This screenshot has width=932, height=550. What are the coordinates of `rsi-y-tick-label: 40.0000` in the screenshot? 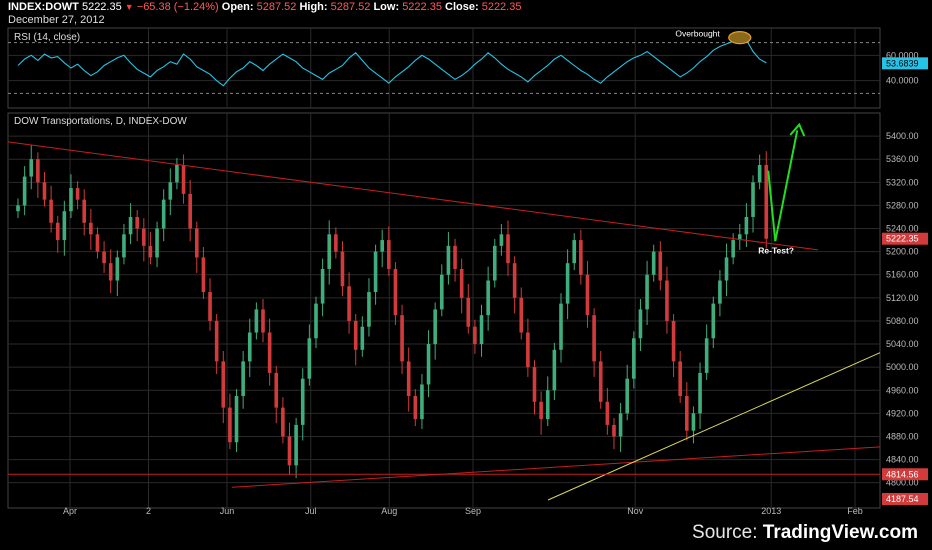 It's located at (902, 81).